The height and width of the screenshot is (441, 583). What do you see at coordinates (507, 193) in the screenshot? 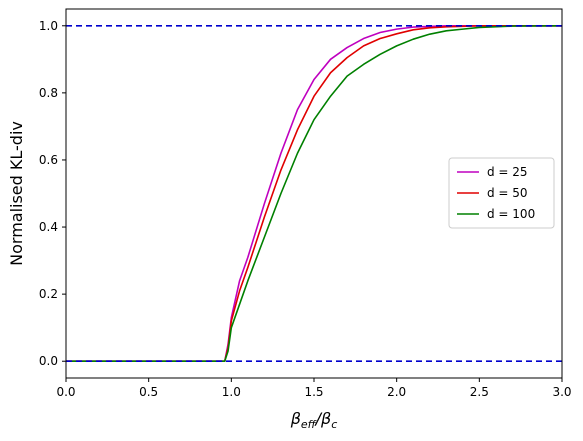
I see `legend-label-2: d = 50` at bounding box center [507, 193].